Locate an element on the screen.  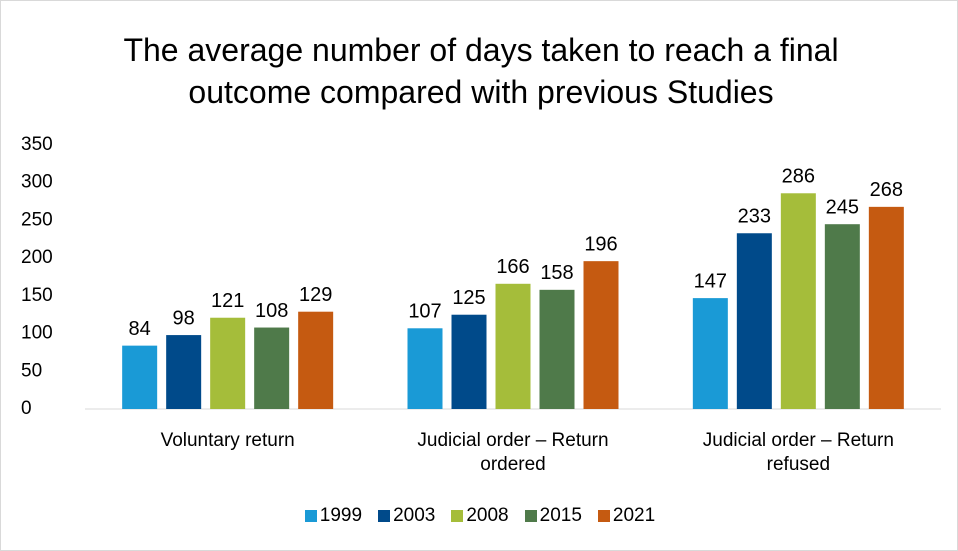
data-label: 98 is located at coordinates (184, 318).